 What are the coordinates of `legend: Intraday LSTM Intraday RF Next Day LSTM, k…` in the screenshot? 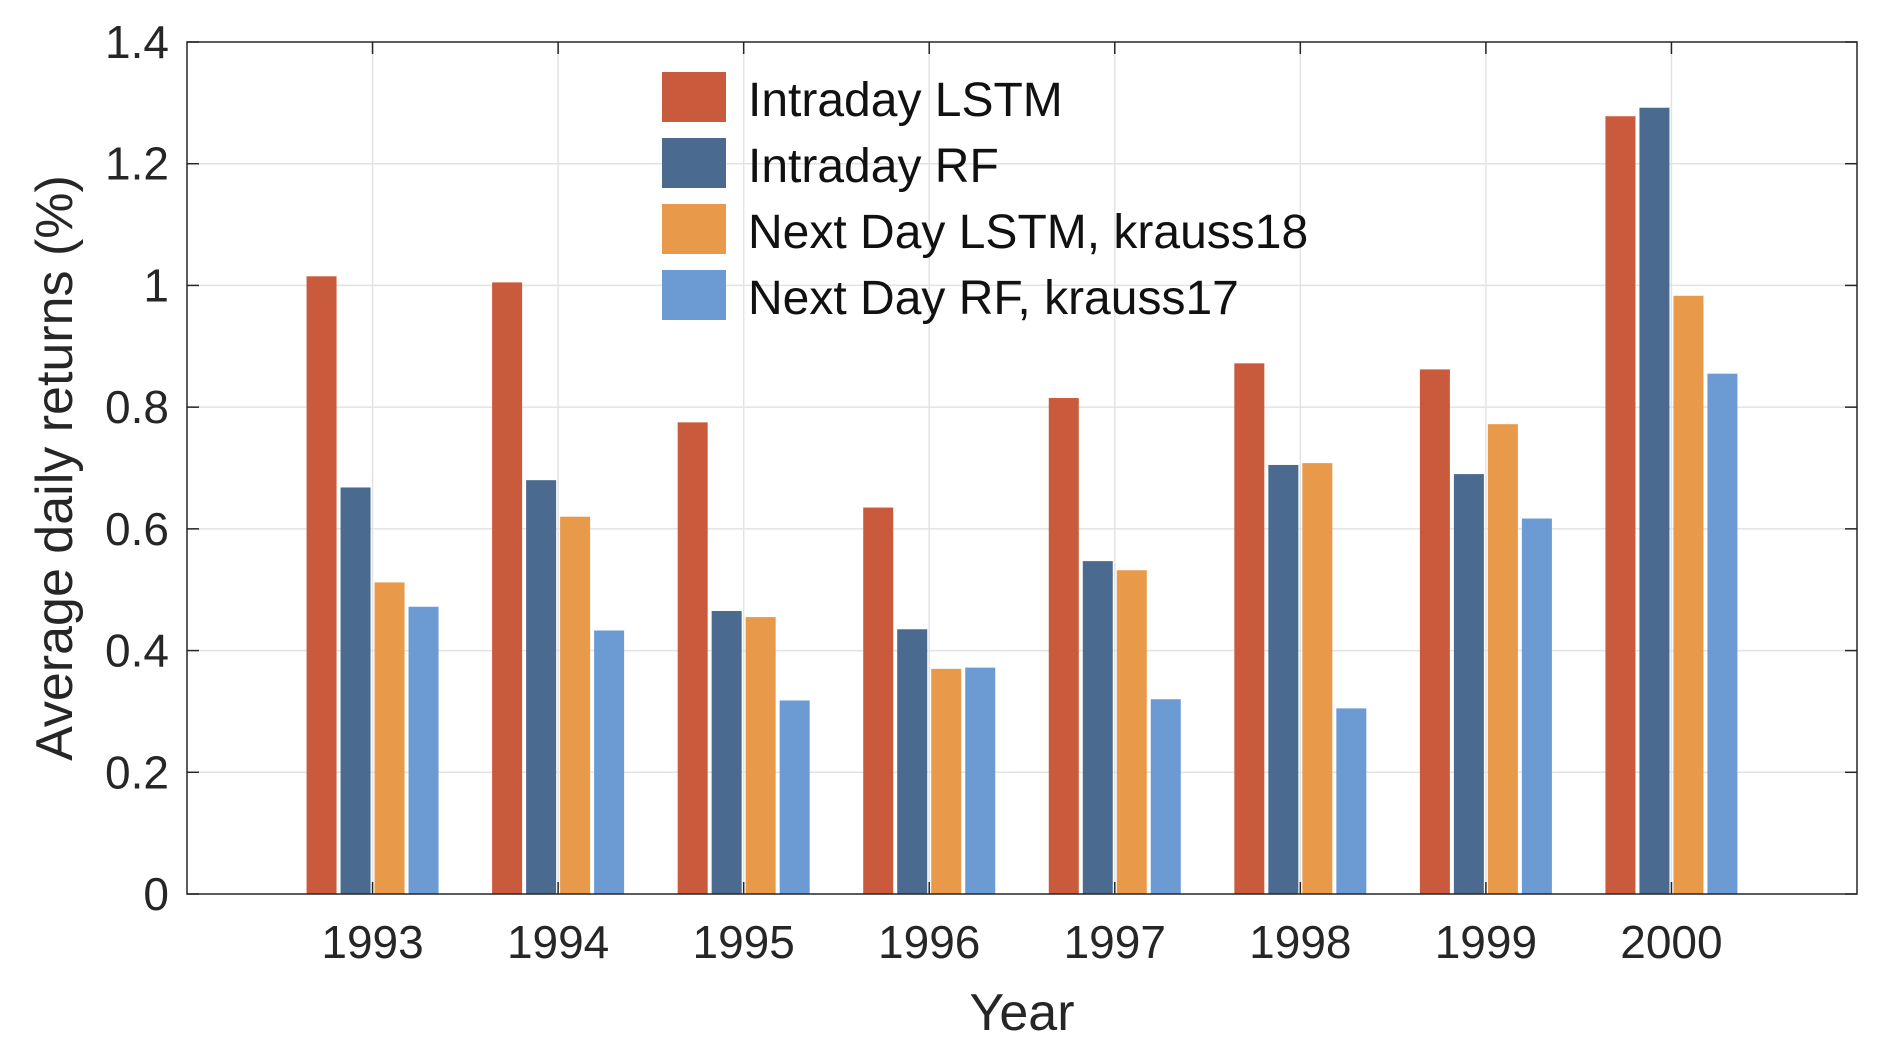 It's located at (985, 198).